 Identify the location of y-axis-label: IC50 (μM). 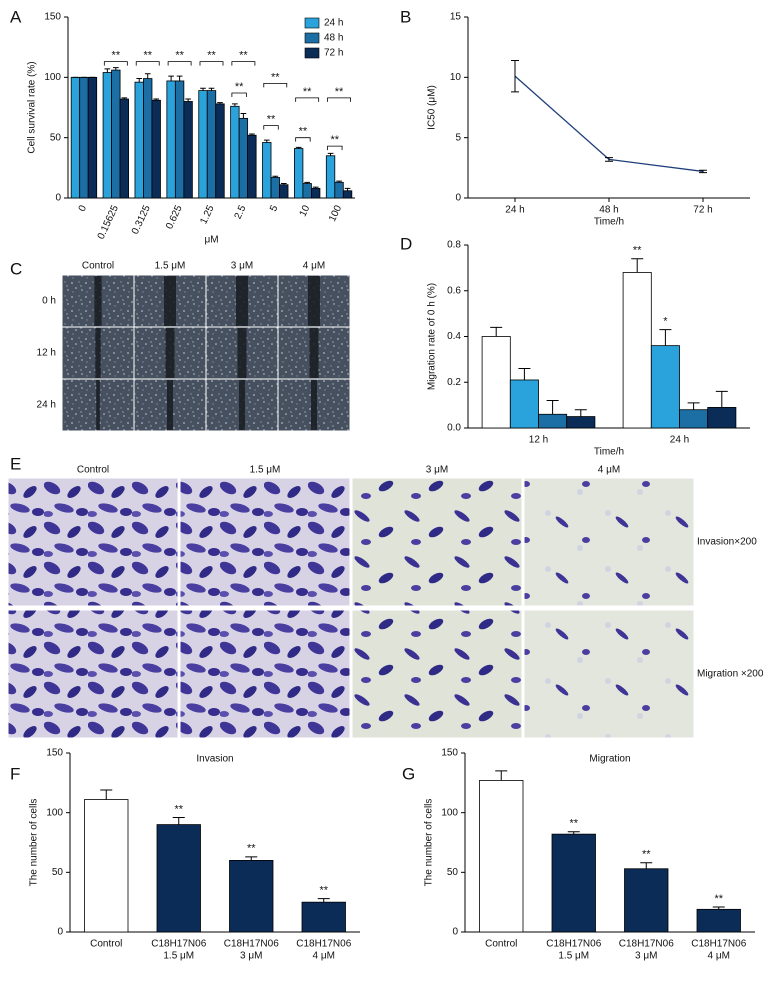
(432, 107).